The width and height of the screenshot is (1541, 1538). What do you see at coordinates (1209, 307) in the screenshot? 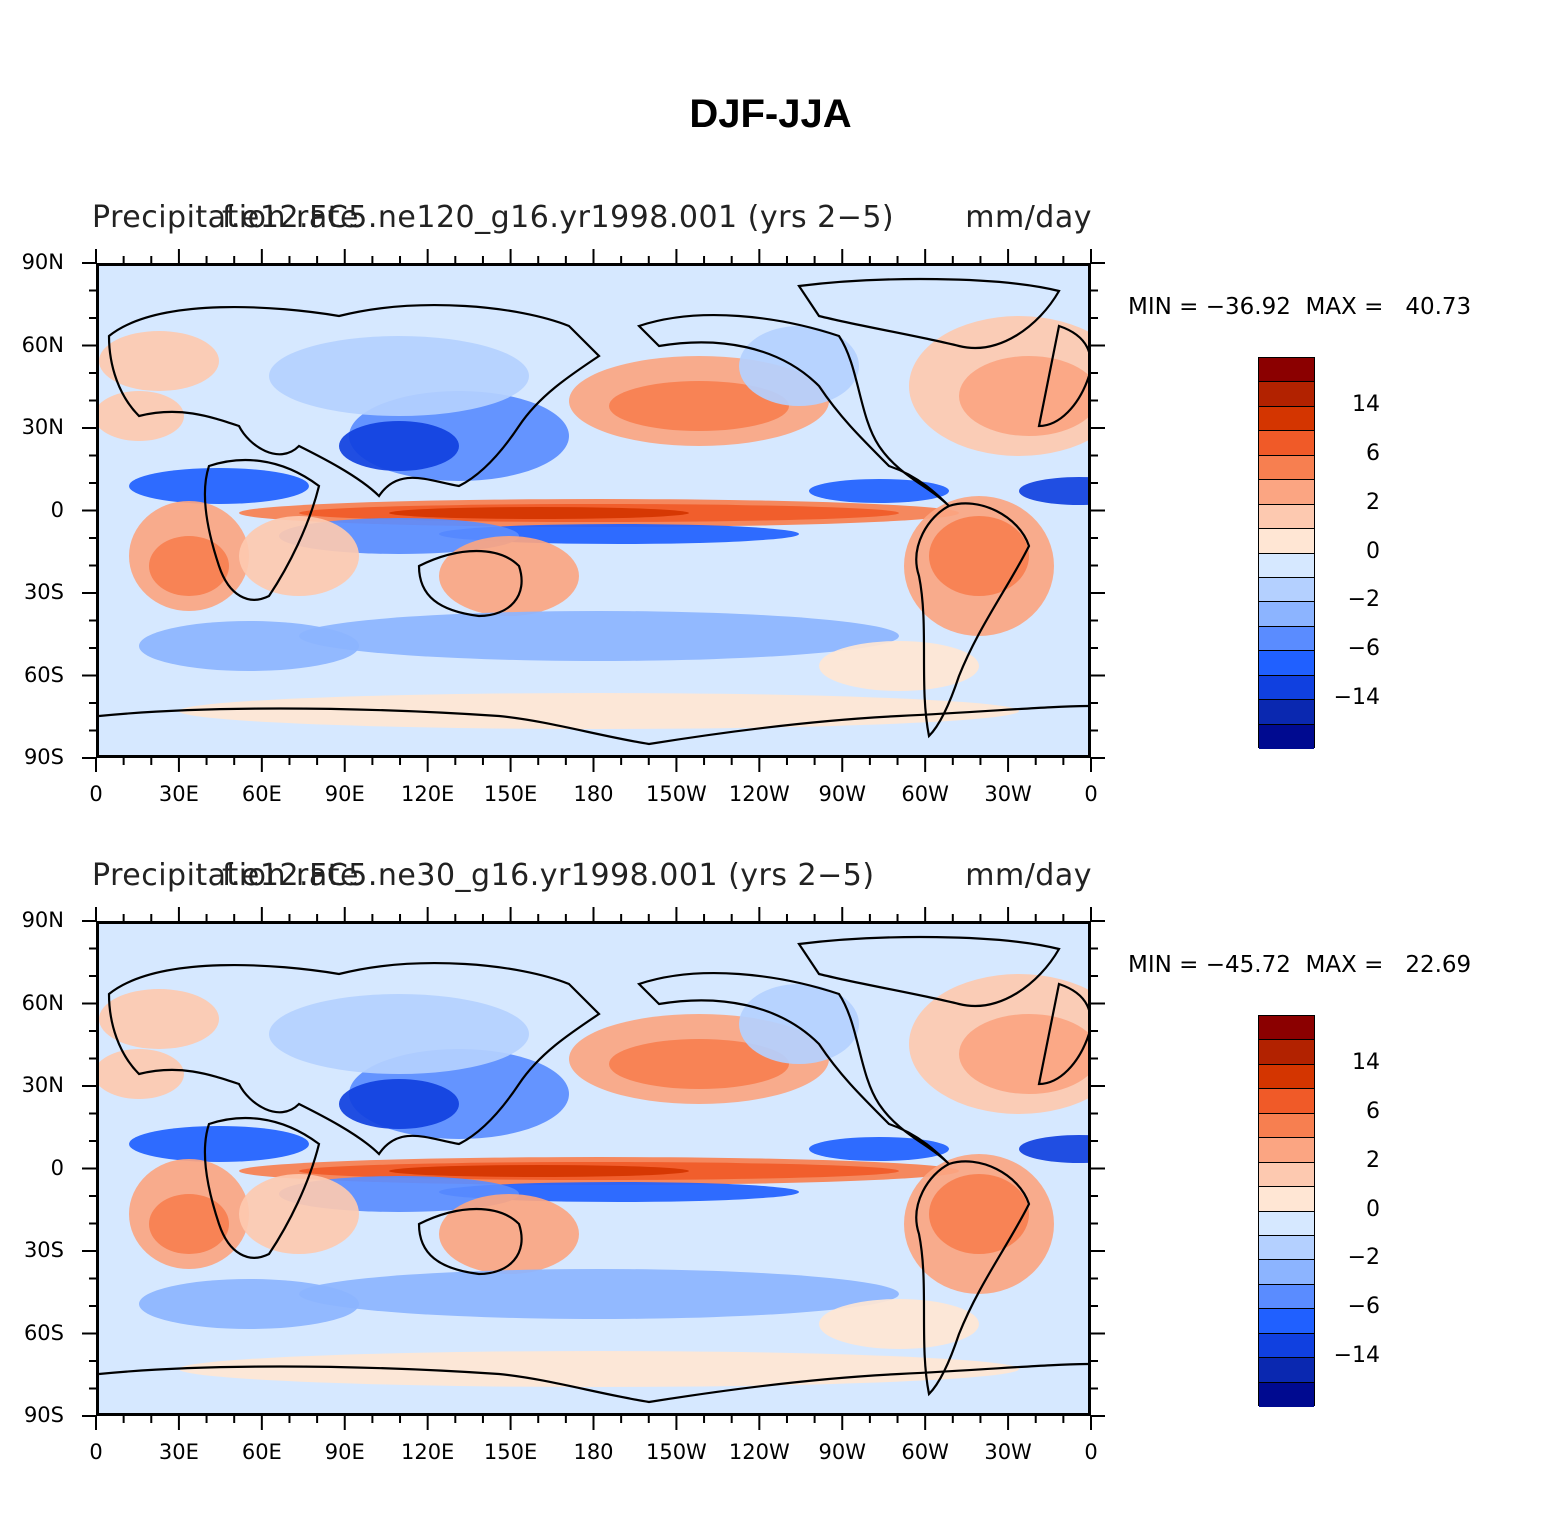
I see `min-value: MIN = −36.92` at bounding box center [1209, 307].